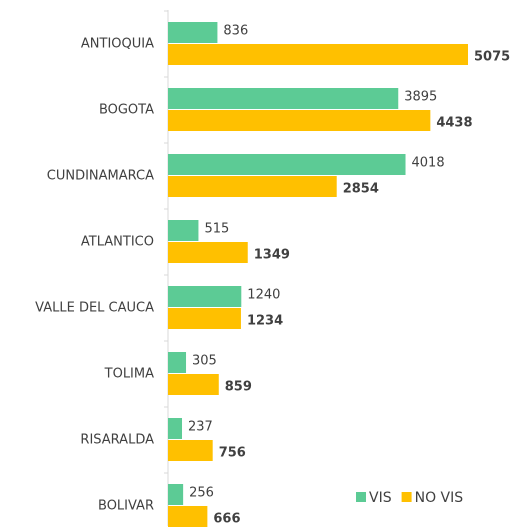 The width and height of the screenshot is (513, 530). I want to click on data-label: 1234, so click(265, 321).